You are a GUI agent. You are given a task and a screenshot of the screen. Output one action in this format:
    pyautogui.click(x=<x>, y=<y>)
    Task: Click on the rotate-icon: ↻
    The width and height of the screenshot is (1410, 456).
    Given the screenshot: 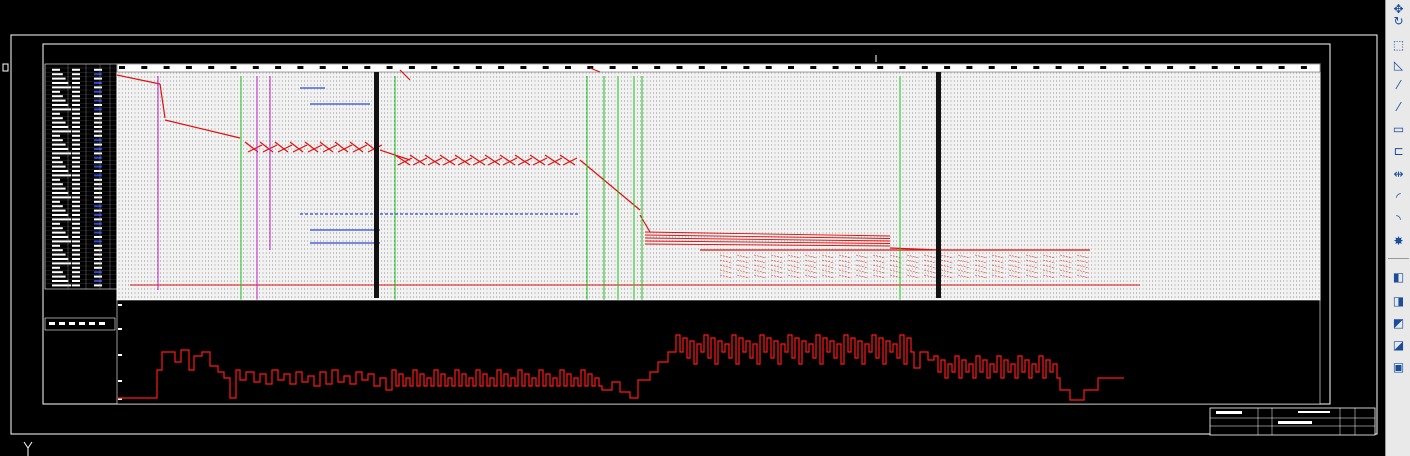 What is the action you would take?
    pyautogui.click(x=1398, y=20)
    